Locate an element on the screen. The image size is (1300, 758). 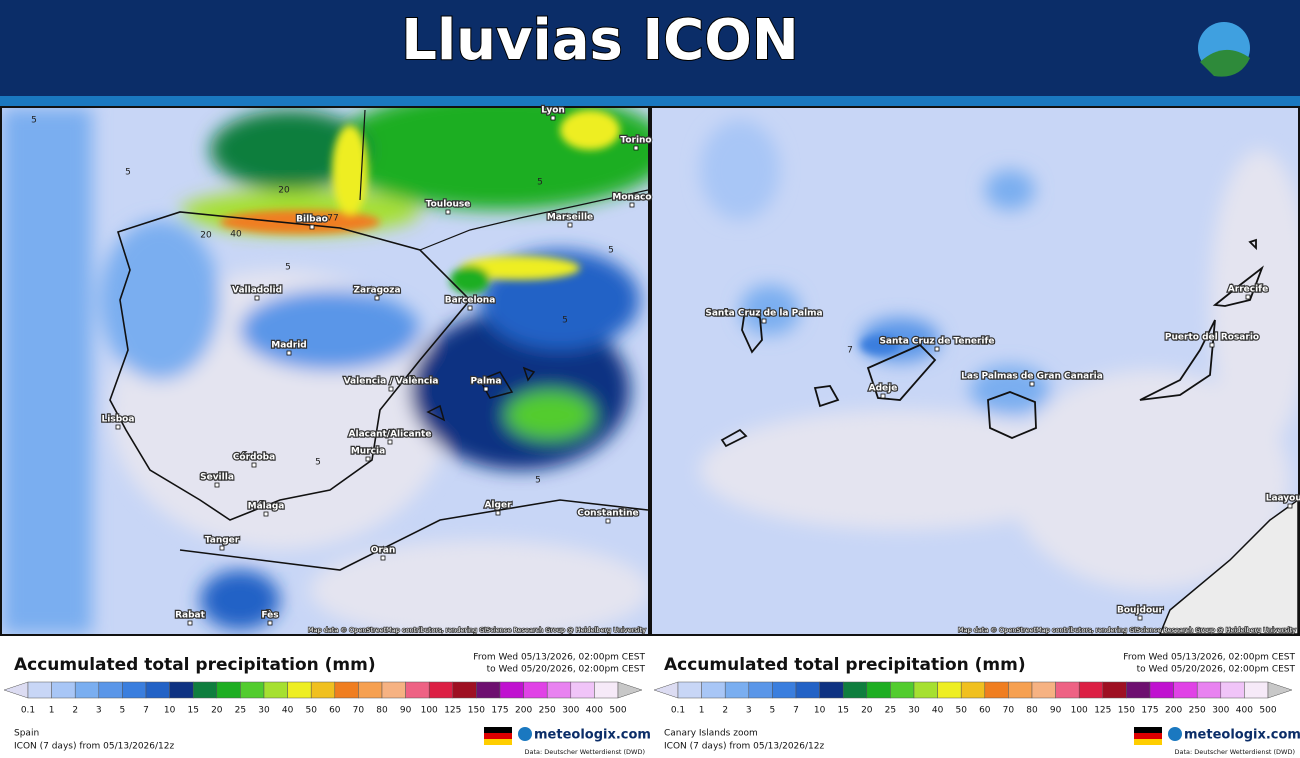
header-title: Lluvias ICON is located at coordinates (599, 40).